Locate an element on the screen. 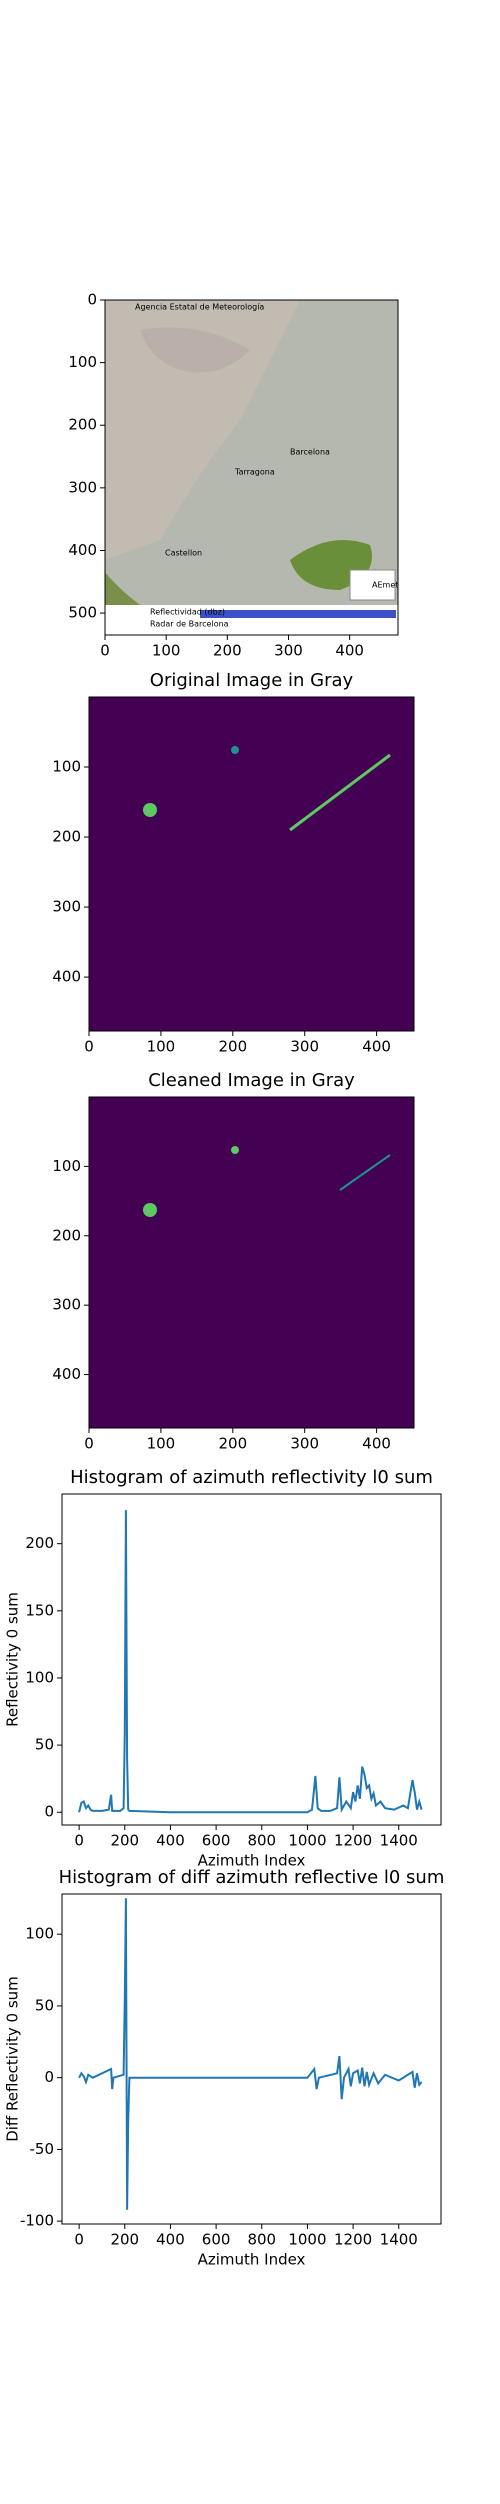 The width and height of the screenshot is (500, 2504). map-label: Radar de Barcelona is located at coordinates (189, 624).